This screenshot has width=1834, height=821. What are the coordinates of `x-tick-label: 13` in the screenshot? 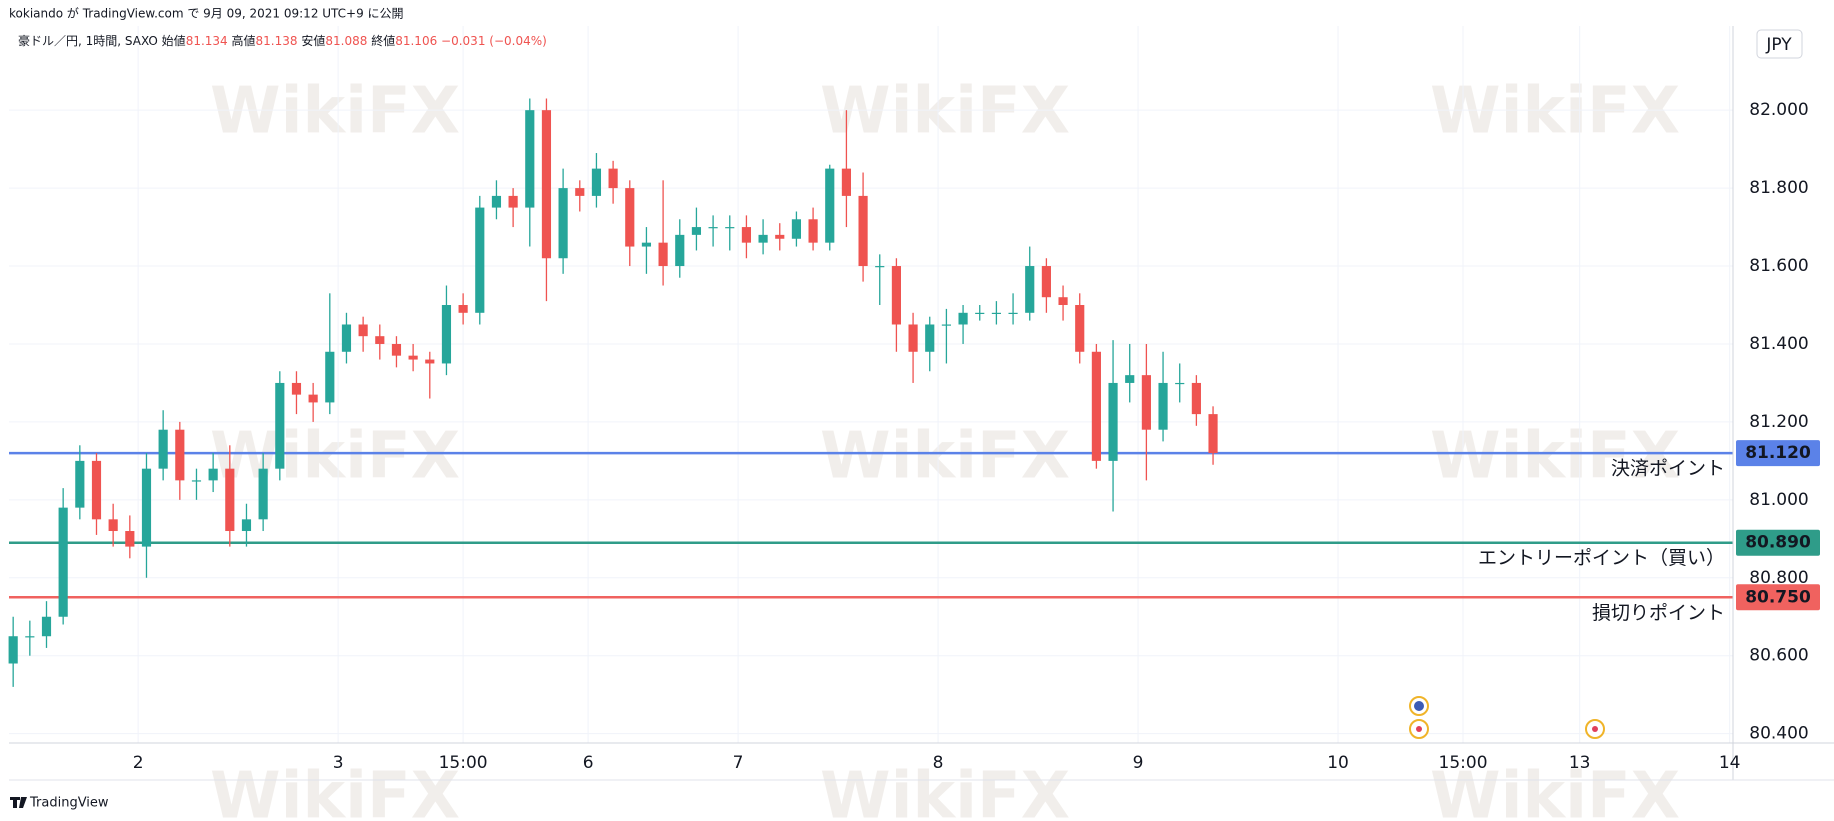 It's located at (1580, 763).